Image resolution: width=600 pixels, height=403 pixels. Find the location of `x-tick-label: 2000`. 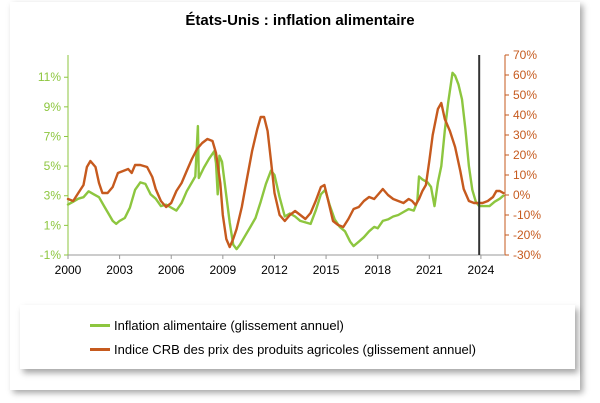

x-tick-label: 2000 is located at coordinates (68, 270).